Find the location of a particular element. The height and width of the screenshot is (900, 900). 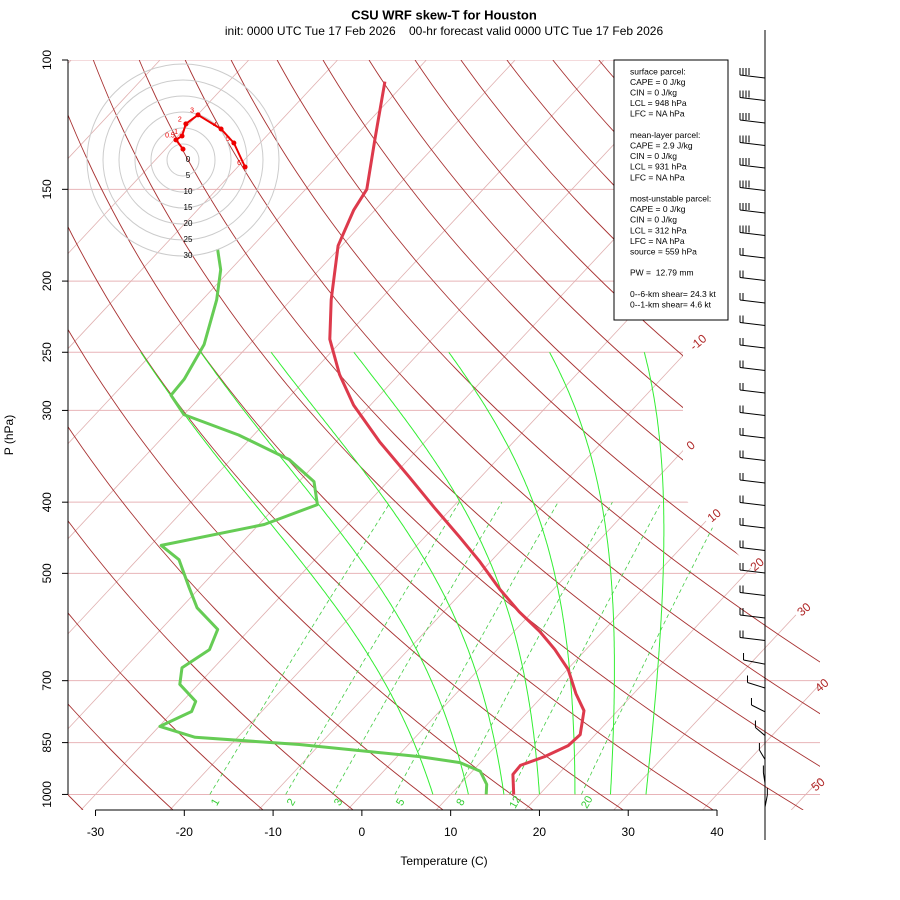

parcel-info-line: source = 559 hPa is located at coordinates (663, 251).